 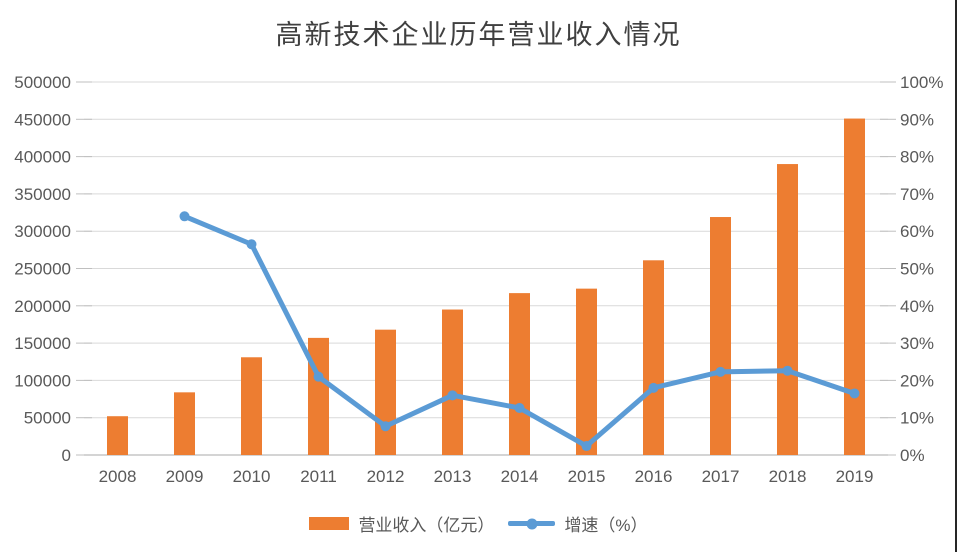 I want to click on bar-2010, so click(x=251, y=406).